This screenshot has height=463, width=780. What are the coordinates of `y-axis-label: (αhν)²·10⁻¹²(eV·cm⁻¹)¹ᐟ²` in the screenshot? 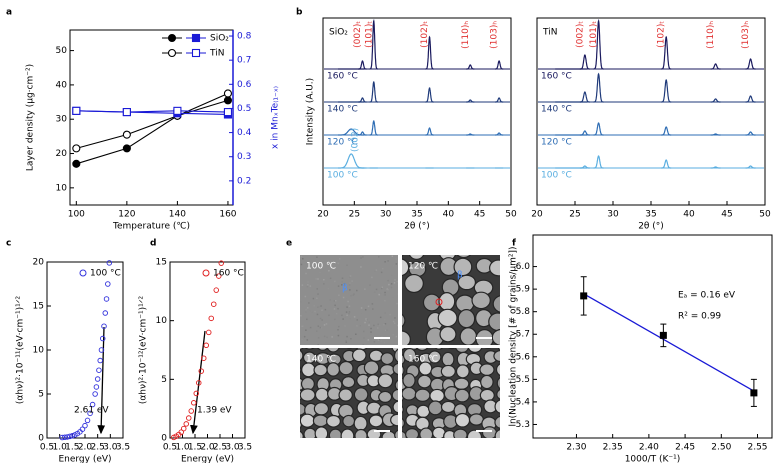 It's located at (144, 349).